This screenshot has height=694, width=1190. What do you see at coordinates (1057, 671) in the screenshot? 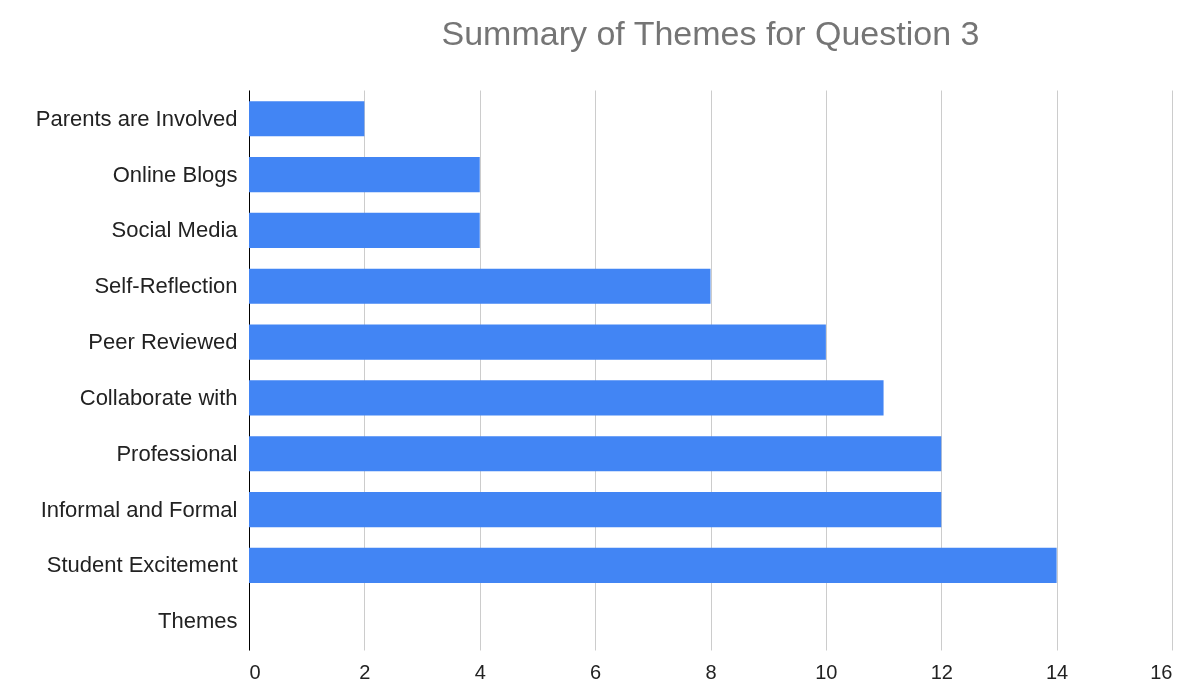
I see `x-tick-label: 14` at bounding box center [1057, 671].